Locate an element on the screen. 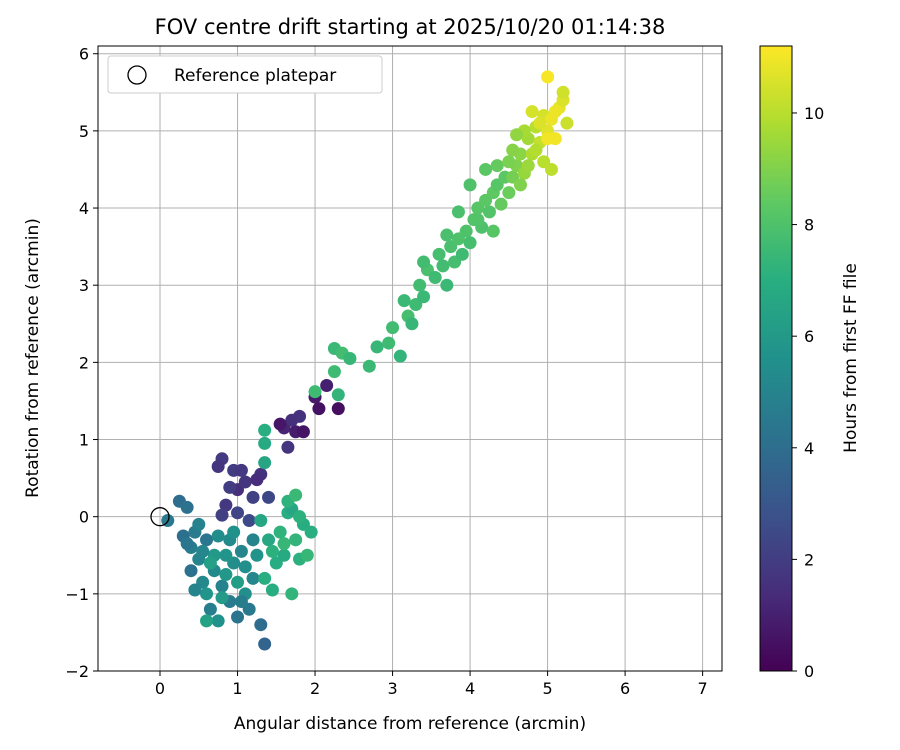 This screenshot has width=900, height=750. x-tick-label: 3 is located at coordinates (392, 688).